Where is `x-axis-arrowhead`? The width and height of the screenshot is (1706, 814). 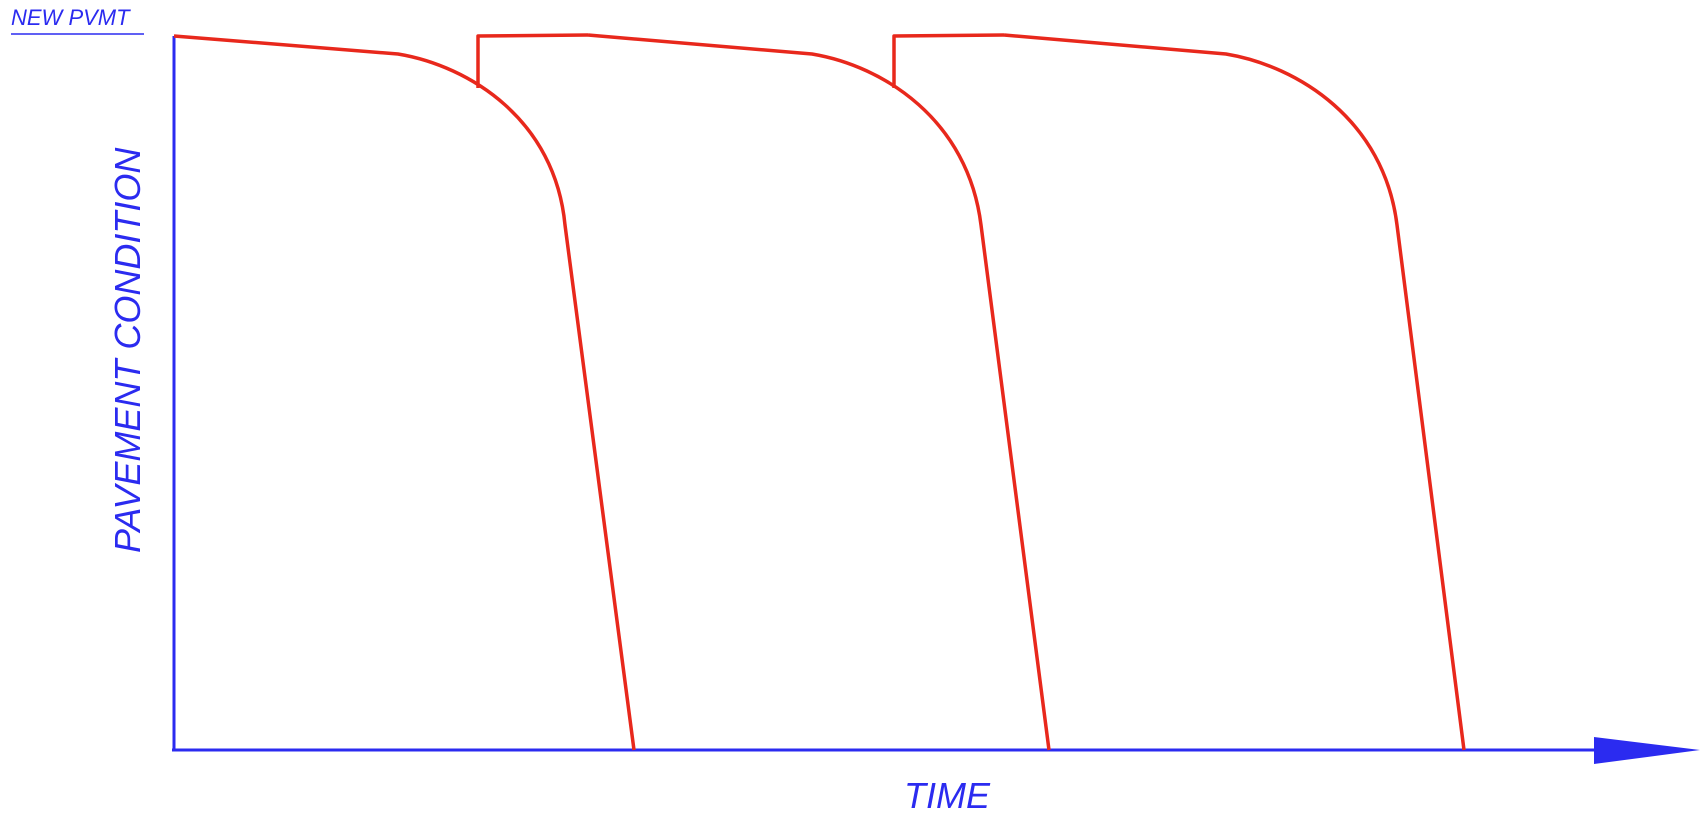
x-axis-arrowhead is located at coordinates (1647, 750).